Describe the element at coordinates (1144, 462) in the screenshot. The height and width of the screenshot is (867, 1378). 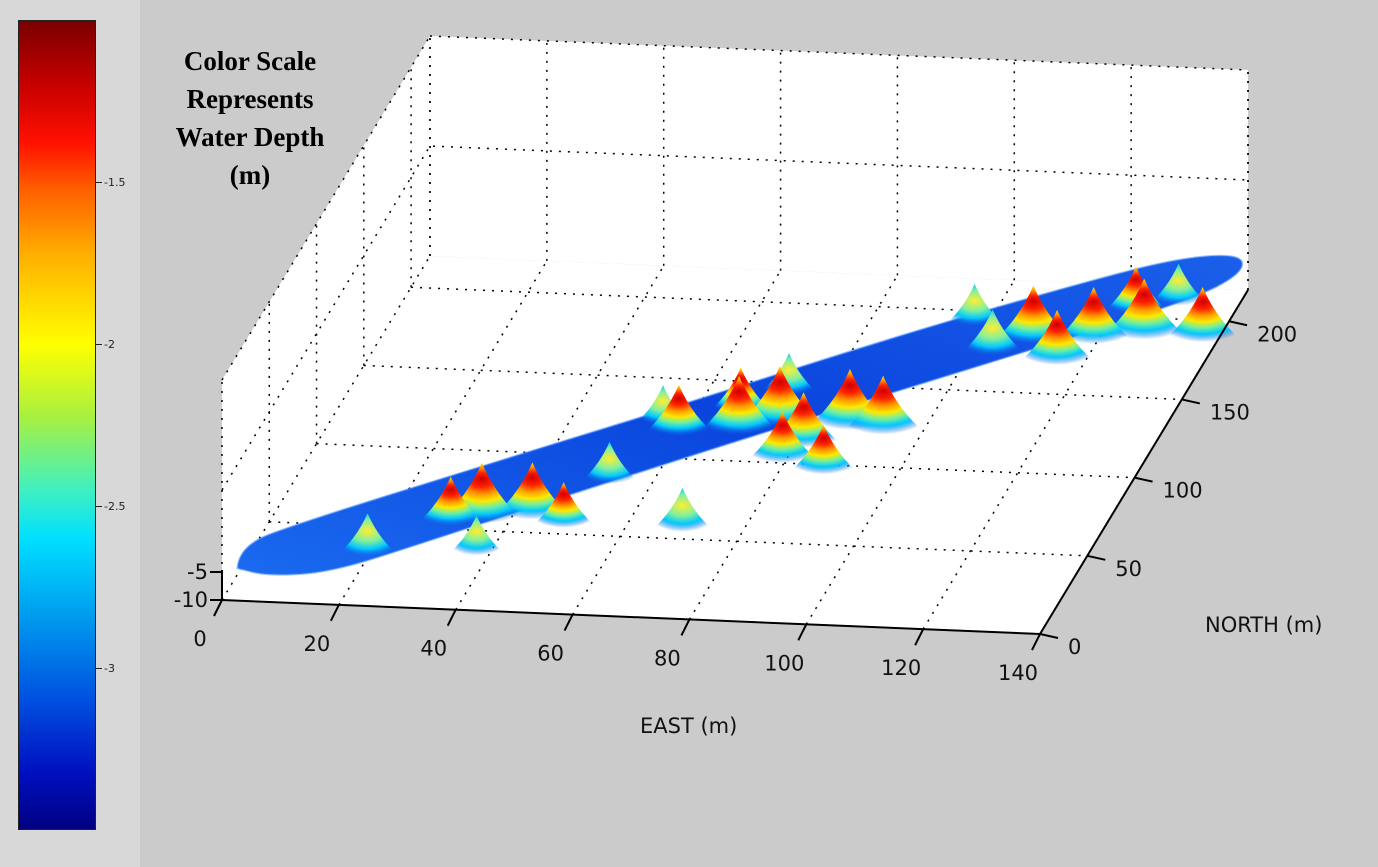
I see `y-axis-line` at that location.